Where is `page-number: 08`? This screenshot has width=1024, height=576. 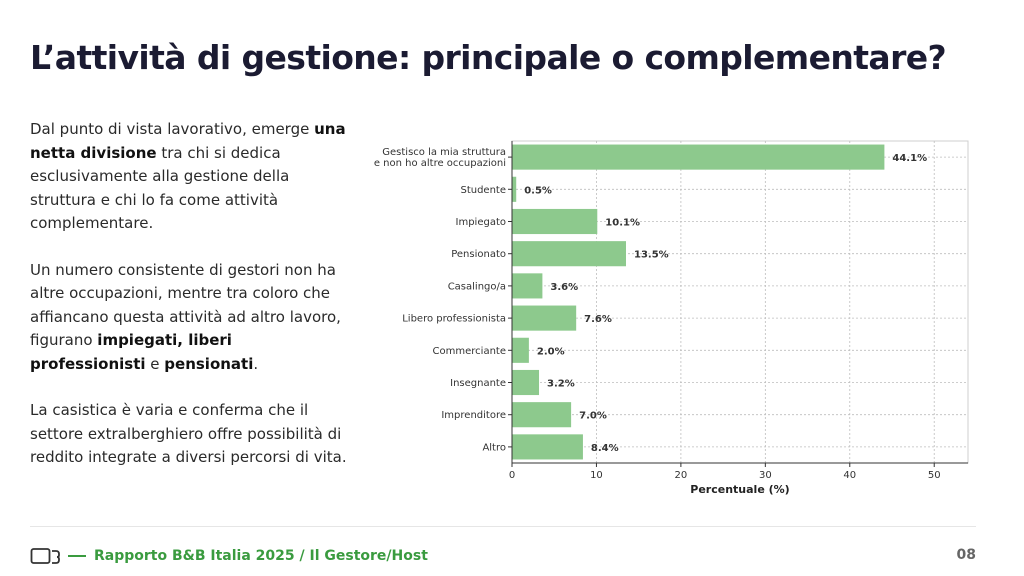
page-number: 08 is located at coordinates (966, 555).